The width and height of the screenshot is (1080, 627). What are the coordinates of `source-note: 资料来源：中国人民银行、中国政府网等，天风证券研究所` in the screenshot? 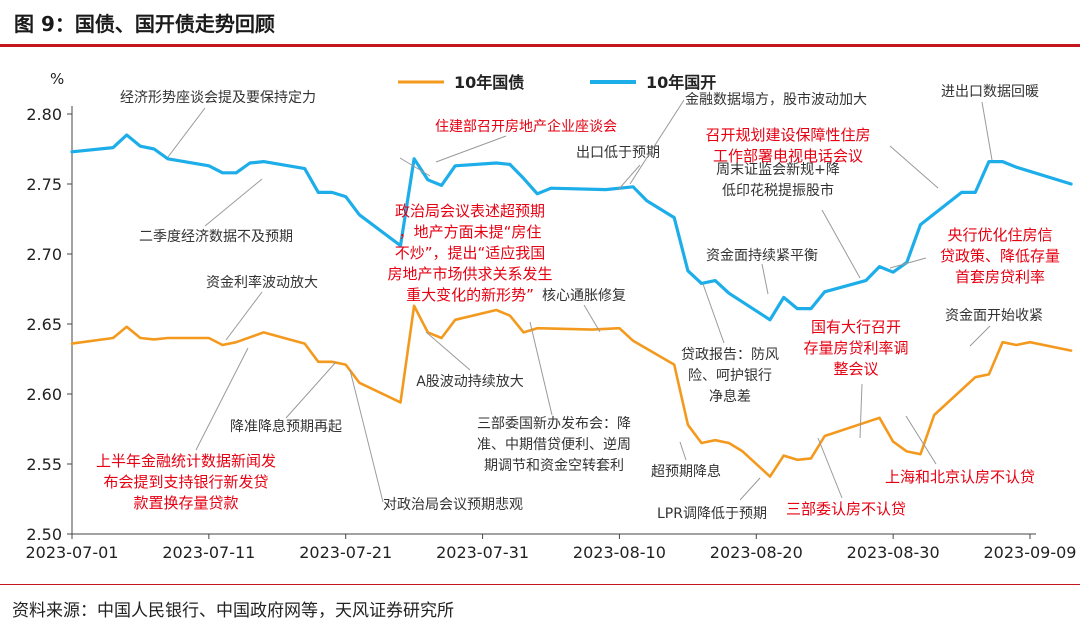 It's located at (233, 611).